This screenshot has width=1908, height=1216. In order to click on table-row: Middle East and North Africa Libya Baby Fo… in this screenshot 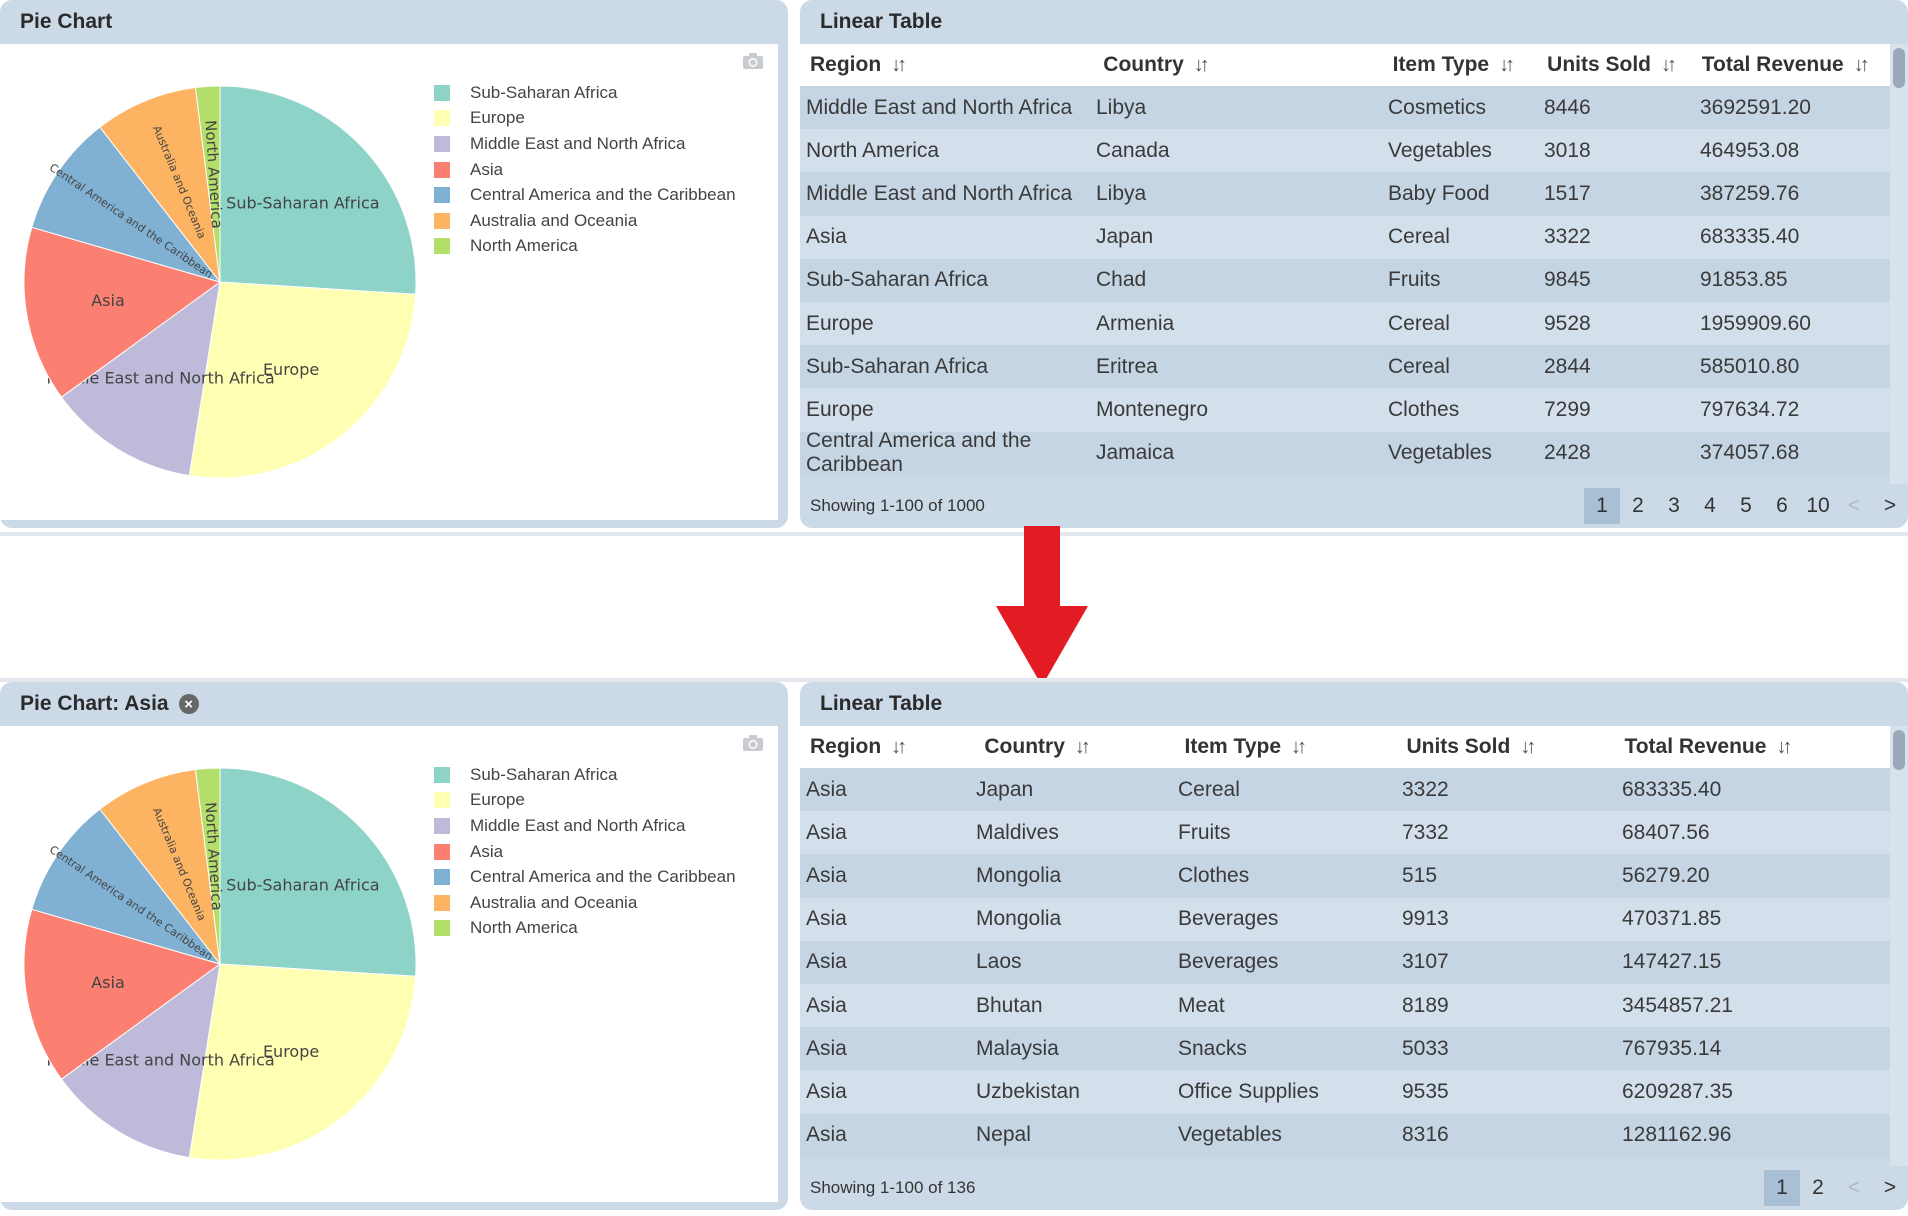, I will do `click(1345, 194)`.